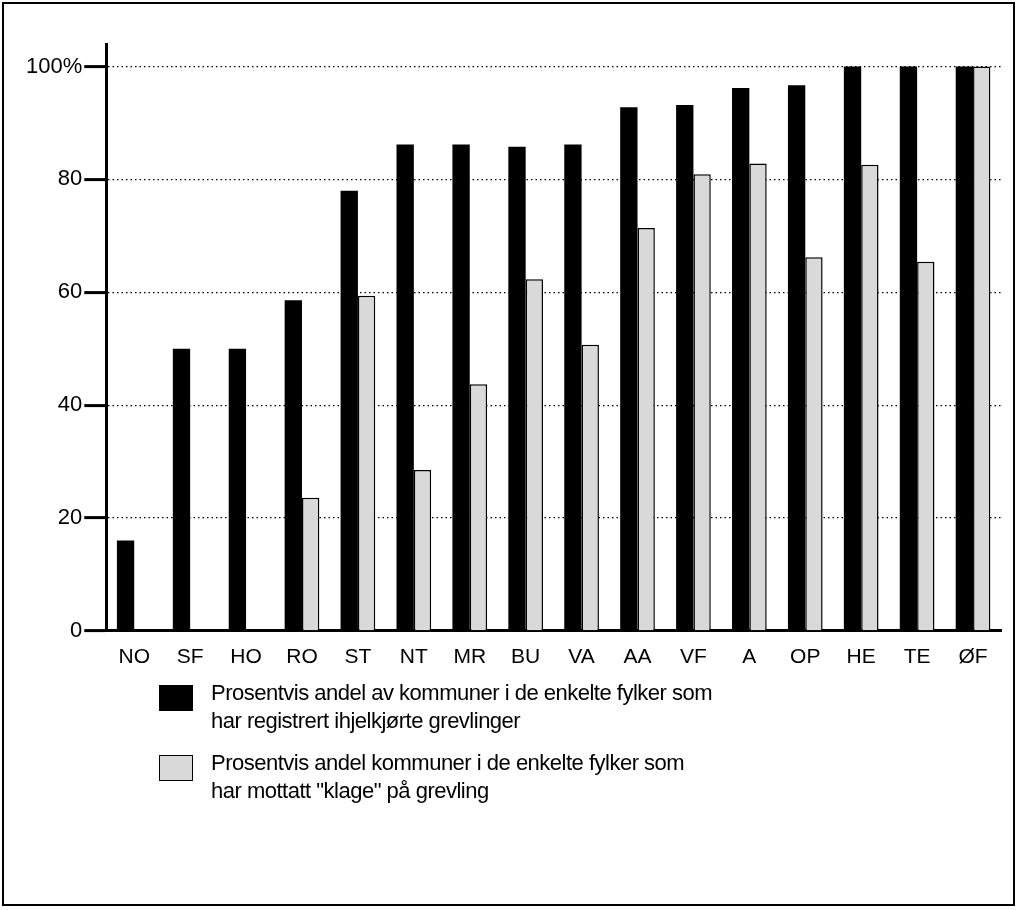 This screenshot has height=910, width=1017. I want to click on legend-label: Prosentvis andel kommuner i de enkelte fylker som har mottatt "klage" på grevling, so click(448, 777).